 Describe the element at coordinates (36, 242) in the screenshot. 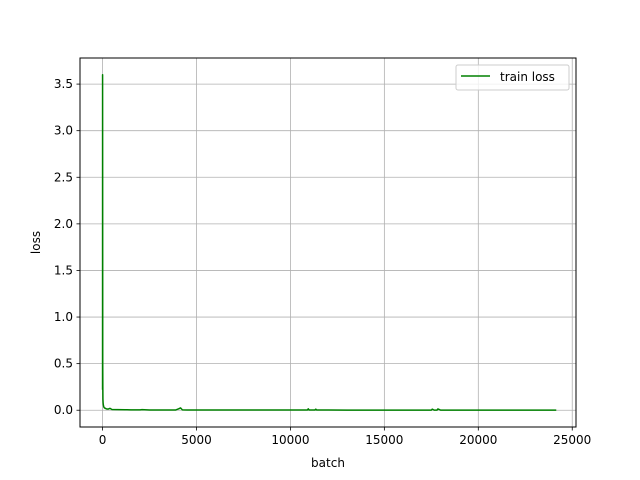

I see `y-axis-label: loss` at that location.